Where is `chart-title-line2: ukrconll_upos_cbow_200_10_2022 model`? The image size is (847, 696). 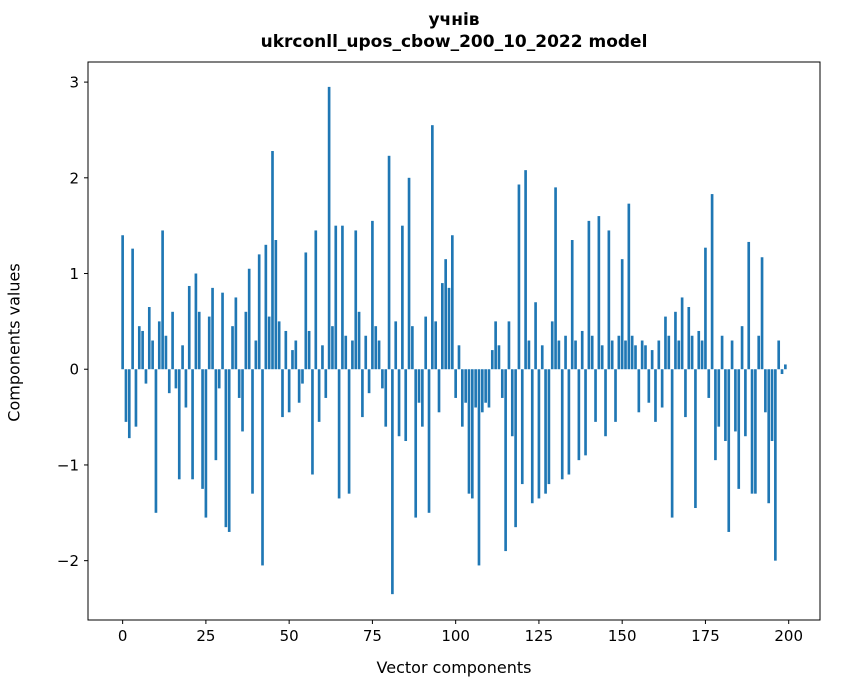 chart-title-line2: ukrconll_upos_cbow_200_10_2022 model is located at coordinates (454, 42).